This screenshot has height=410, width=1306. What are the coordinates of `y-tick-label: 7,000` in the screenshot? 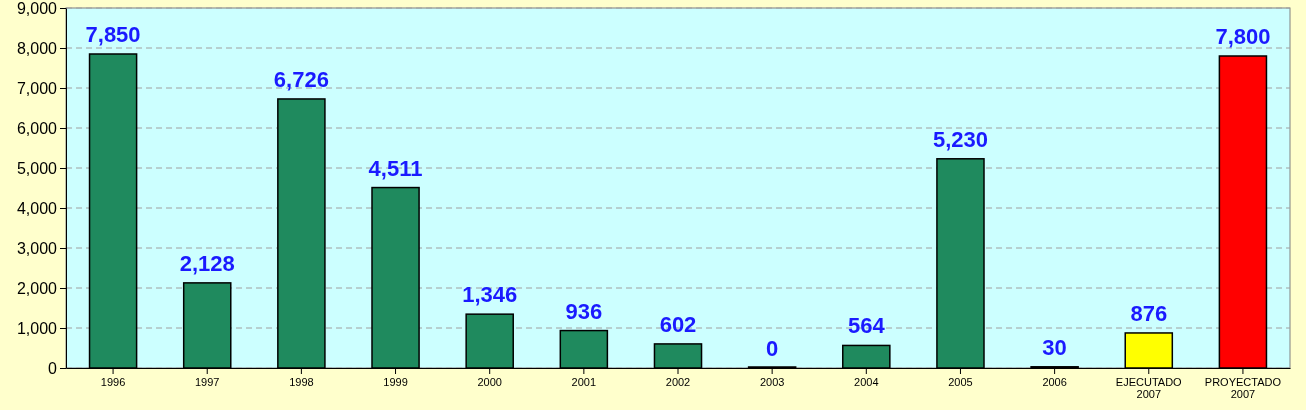 It's located at (37, 88).